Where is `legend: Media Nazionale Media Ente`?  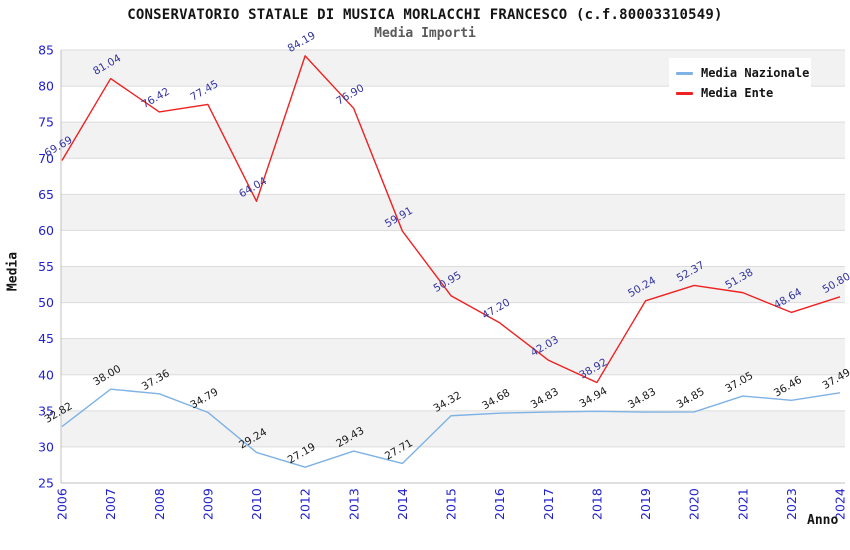
legend: Media Nazionale Media Ente is located at coordinates (740, 82).